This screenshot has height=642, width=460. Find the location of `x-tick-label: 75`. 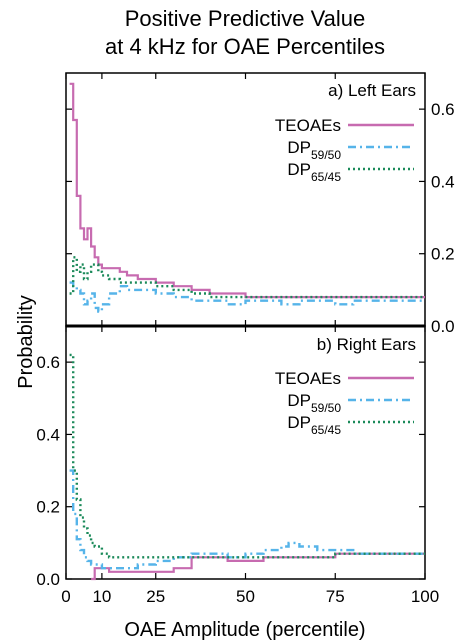

x-tick-label: 75 is located at coordinates (335, 596).